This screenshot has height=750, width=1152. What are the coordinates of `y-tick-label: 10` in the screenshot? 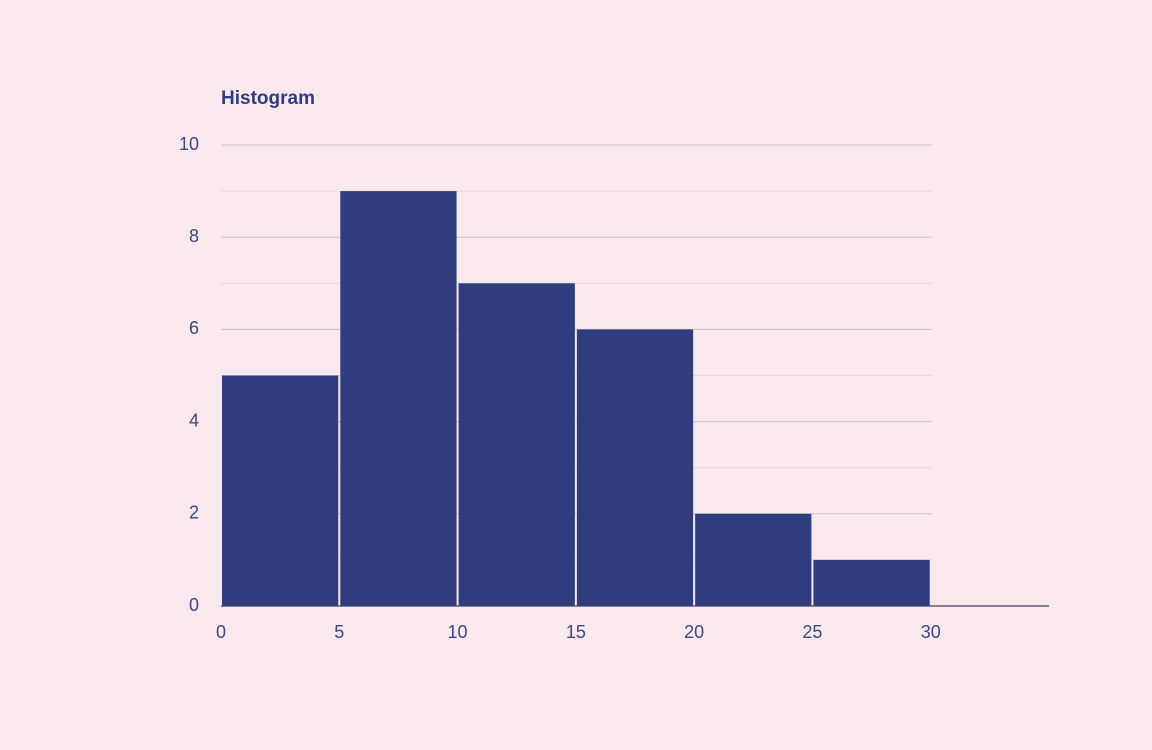 It's located at (189, 144).